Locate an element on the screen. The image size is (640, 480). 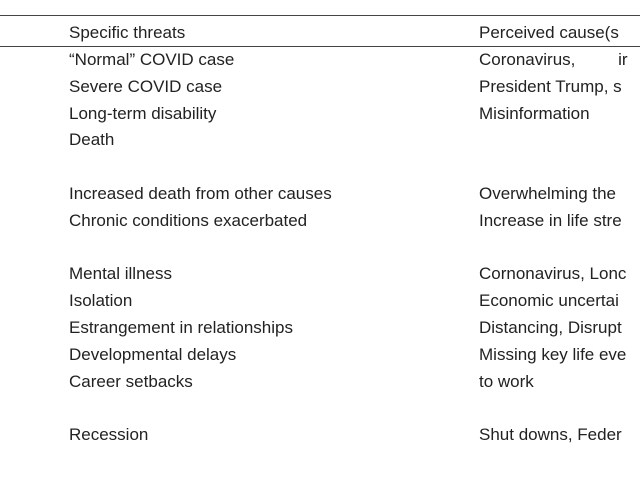
table-cell: Missing key life eve is located at coordinates (553, 354).